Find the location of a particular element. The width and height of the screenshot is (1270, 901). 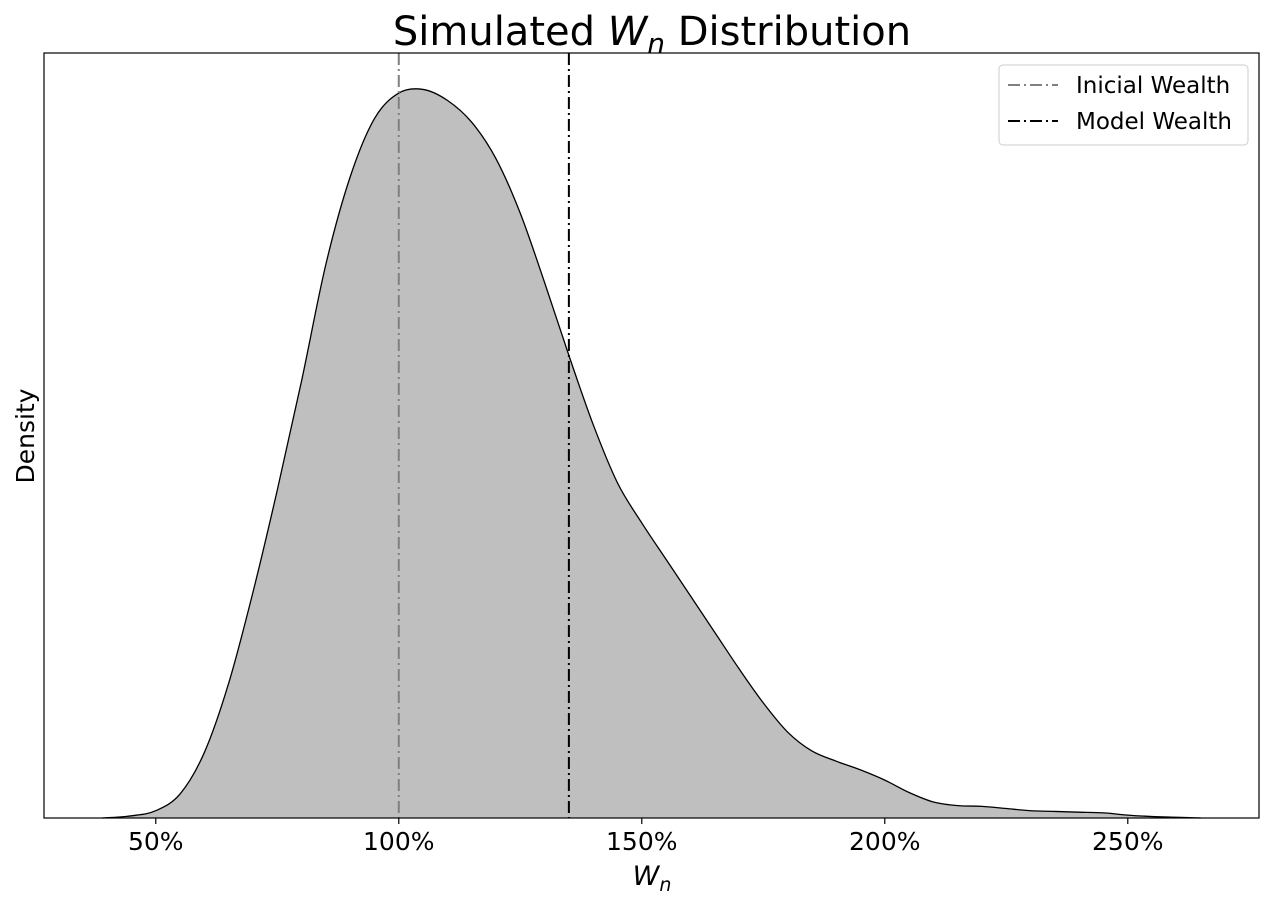

chart-title-prefix: Simulated is located at coordinates (500, 32).